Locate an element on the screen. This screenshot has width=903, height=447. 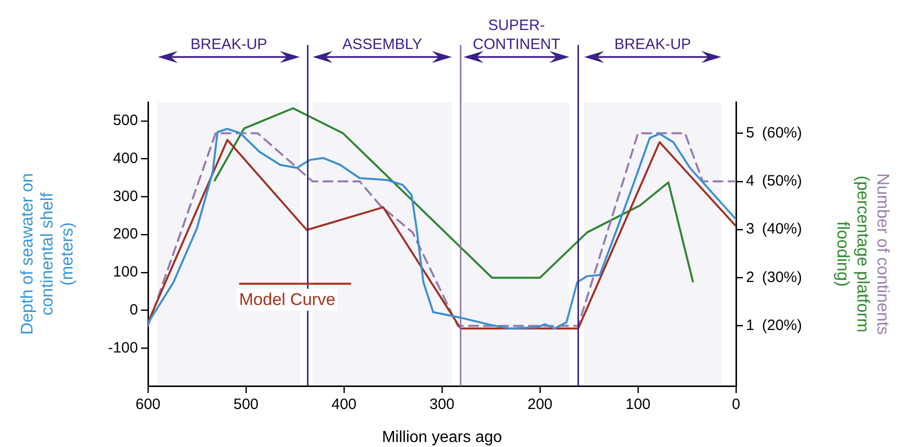
band-label: ASSEMBLY is located at coordinates (382, 44).